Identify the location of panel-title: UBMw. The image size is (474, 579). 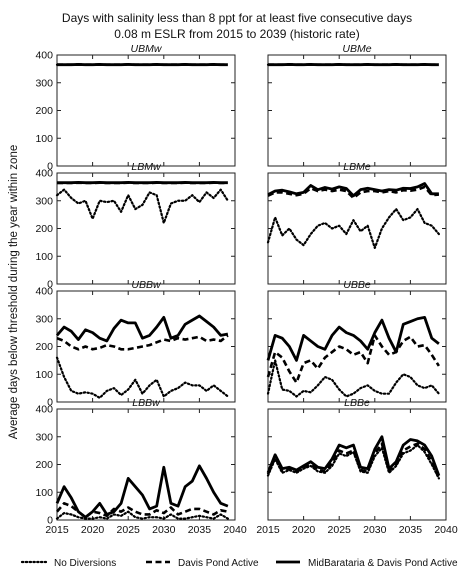
(147, 49).